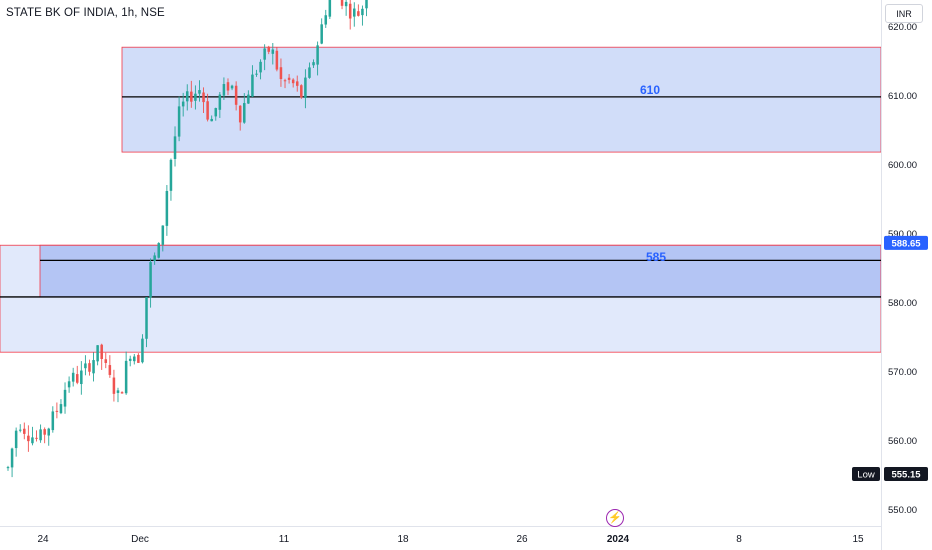  Describe the element at coordinates (615, 518) in the screenshot. I see `lightning-icon: ⚡` at that location.